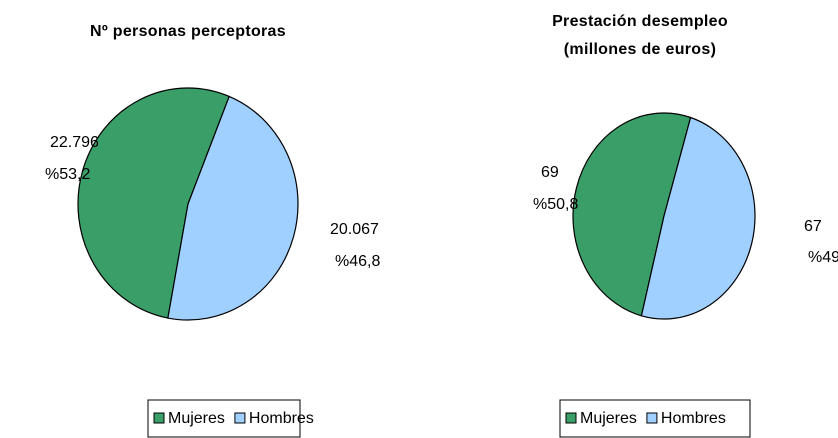 This screenshot has width=838, height=438. I want to click on value-label: 20.067, so click(354, 229).